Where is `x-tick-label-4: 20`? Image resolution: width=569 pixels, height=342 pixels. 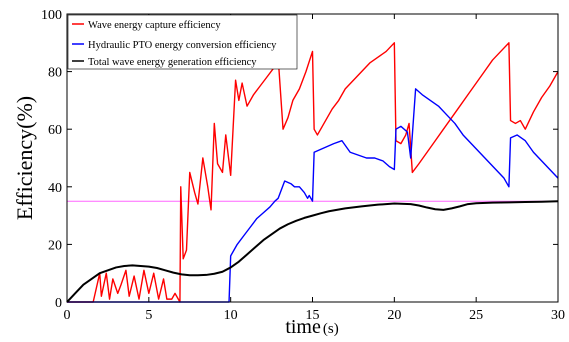 x-tick-label-4: 20 is located at coordinates (394, 315).